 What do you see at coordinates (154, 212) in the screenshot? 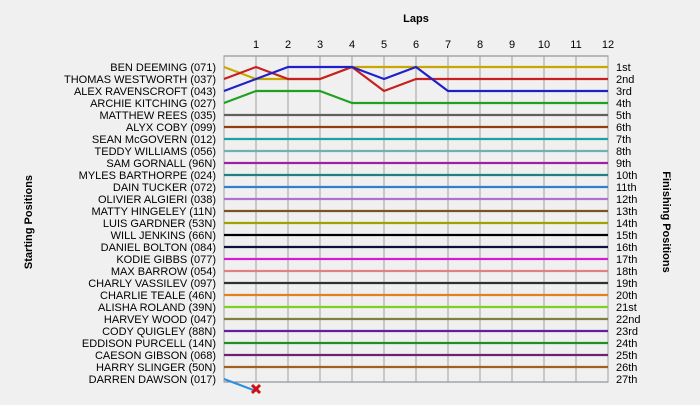
I see `driver-label-matty-hingeley-11n: MATTY HINGELEY (11N)` at bounding box center [154, 212].